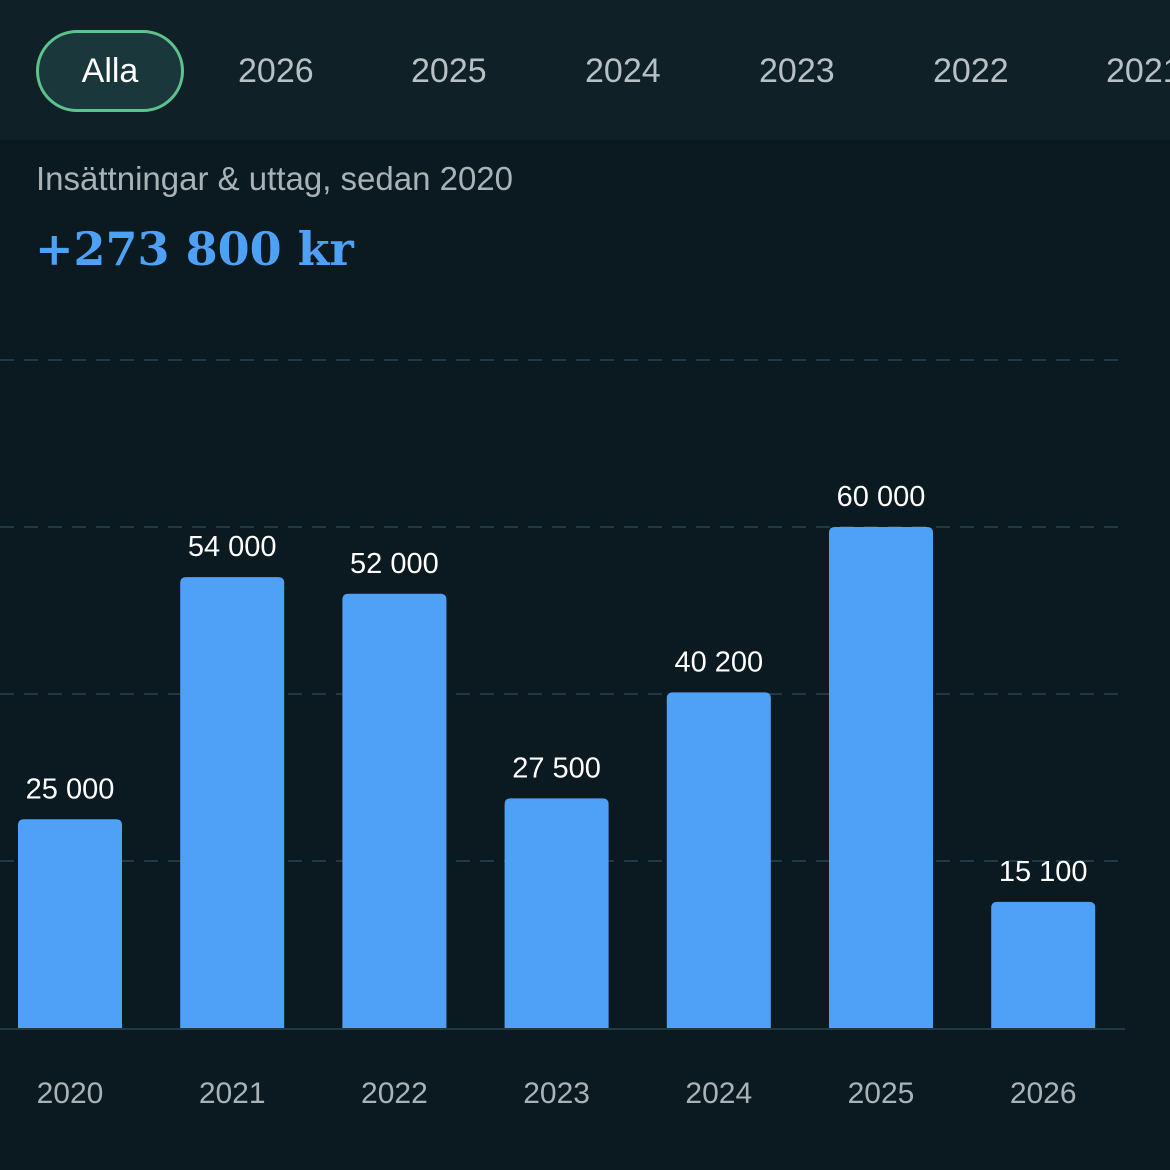  Describe the element at coordinates (556, 768) in the screenshot. I see `data-label-2023: 27 500` at that location.